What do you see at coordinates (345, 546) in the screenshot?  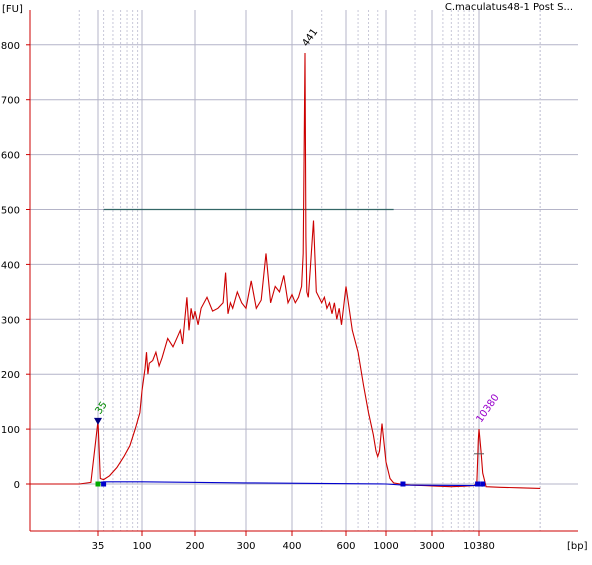 I see `x-tick-label: 600` at bounding box center [345, 546].